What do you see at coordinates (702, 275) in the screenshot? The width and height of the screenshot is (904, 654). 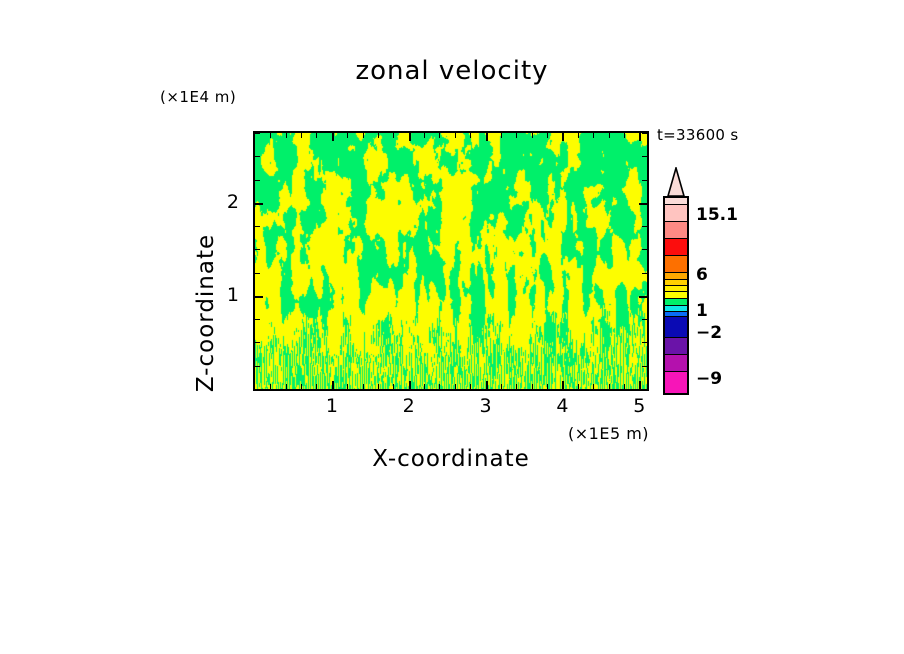 I see `colorbar-tick-label: 6` at bounding box center [702, 275].